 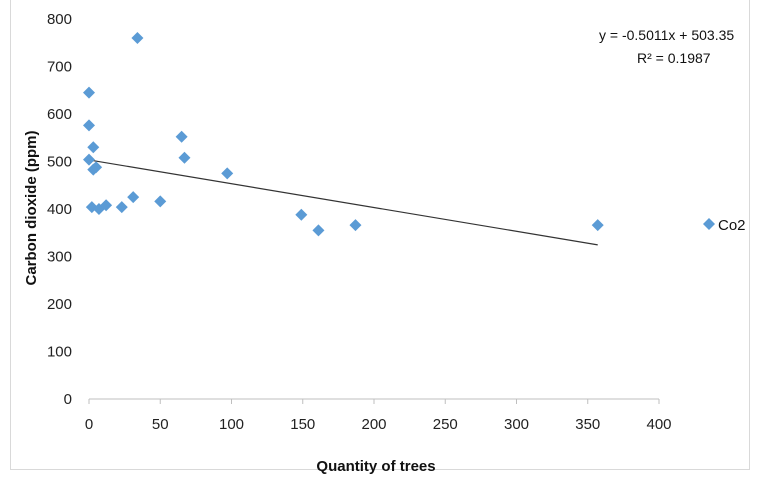 I want to click on legend: Co2, so click(x=724, y=225).